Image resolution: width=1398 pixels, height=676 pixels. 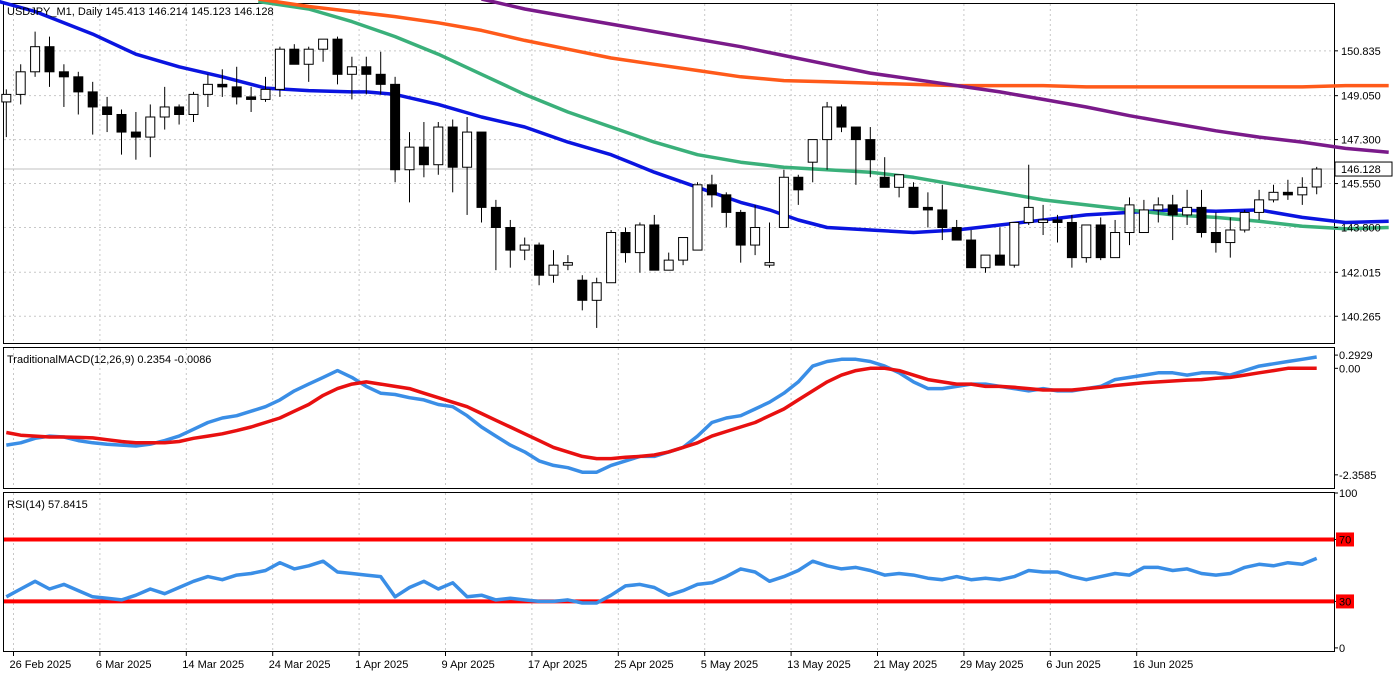 What do you see at coordinates (1361, 52) in the screenshot?
I see `price-tick-label: 150.835` at bounding box center [1361, 52].